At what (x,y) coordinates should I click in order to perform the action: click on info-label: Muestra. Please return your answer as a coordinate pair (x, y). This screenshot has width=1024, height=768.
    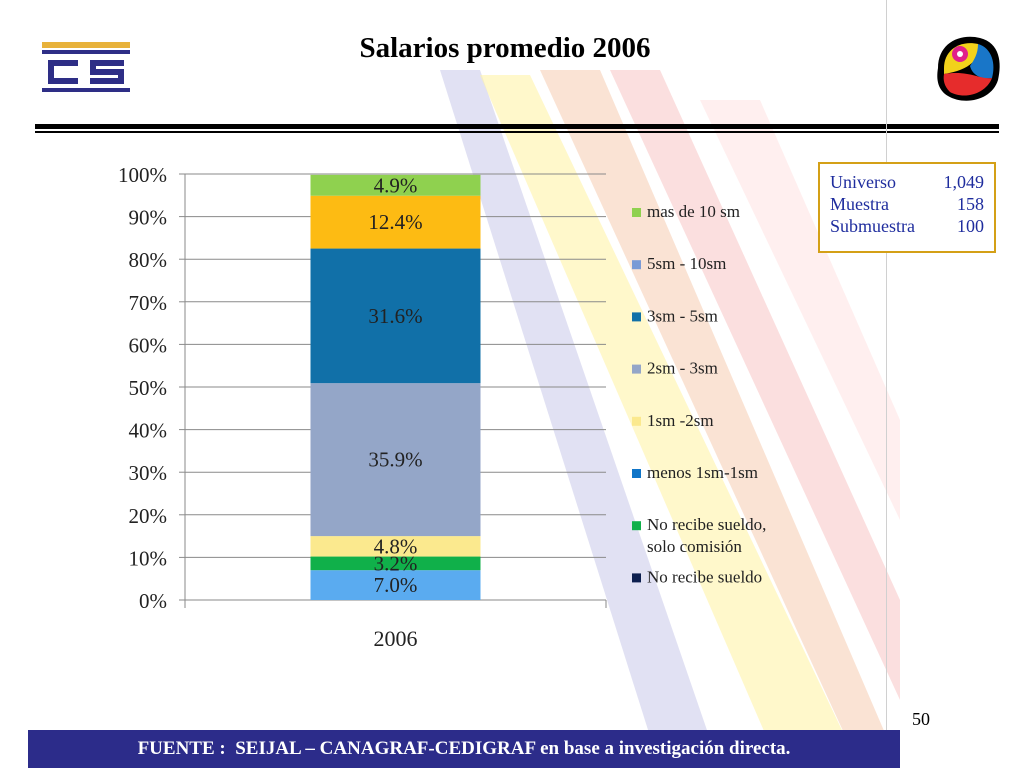
    Looking at the image, I should click on (859, 204).